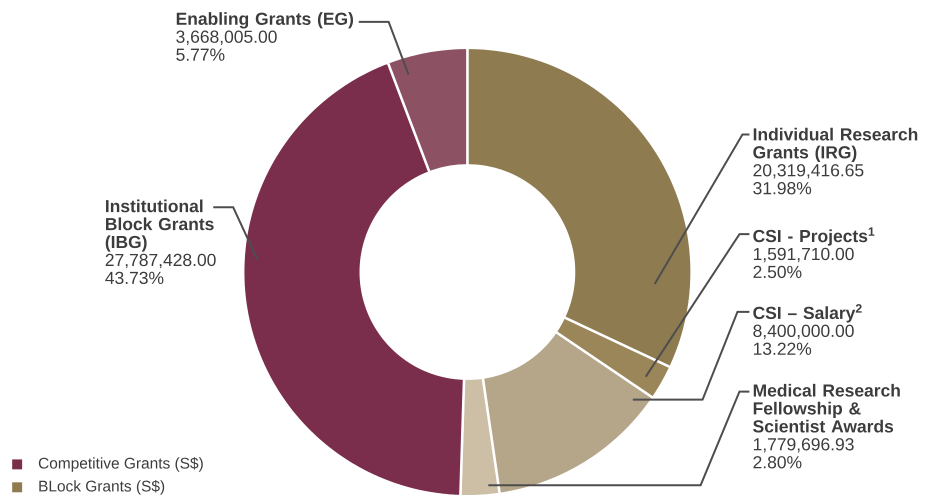 The height and width of the screenshot is (498, 927). I want to click on text: 5.77%, so click(200, 55).